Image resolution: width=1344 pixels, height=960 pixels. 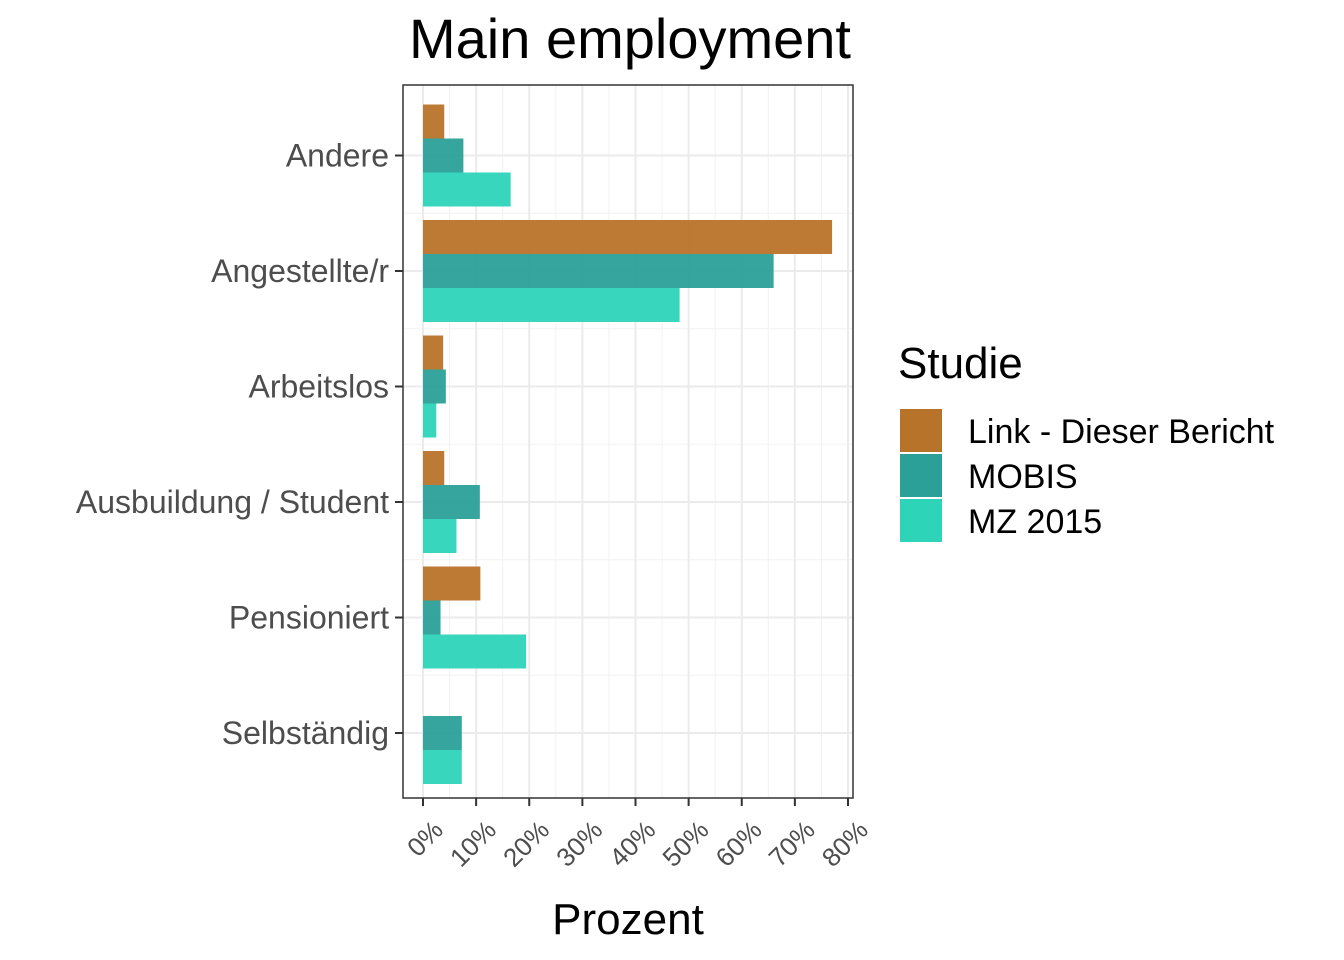 I want to click on legend-title: Studie, so click(x=960, y=363).